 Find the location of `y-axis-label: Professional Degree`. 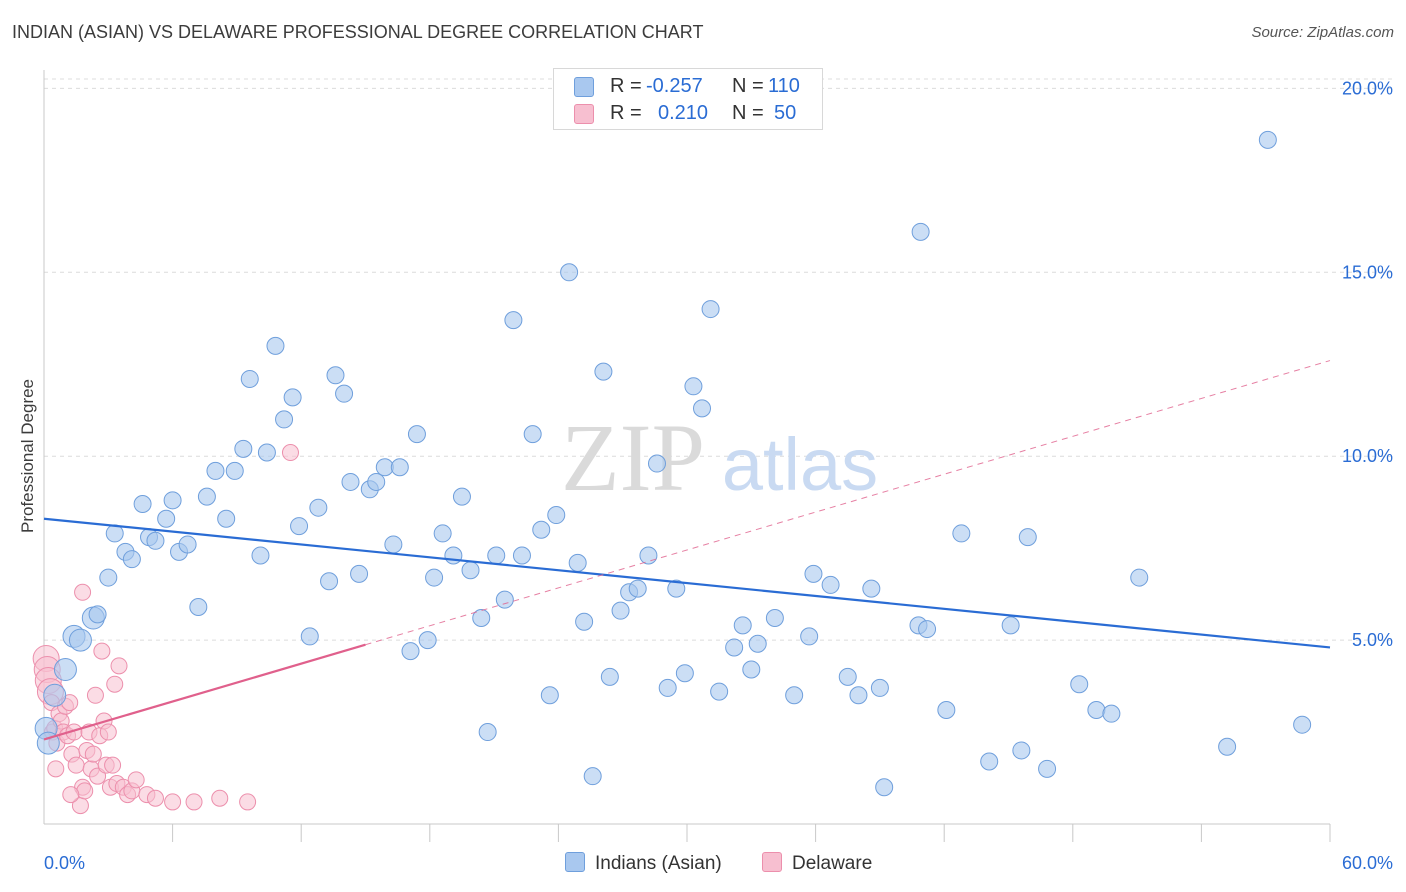

y-axis-label: Professional Degree is located at coordinates (27, 456).